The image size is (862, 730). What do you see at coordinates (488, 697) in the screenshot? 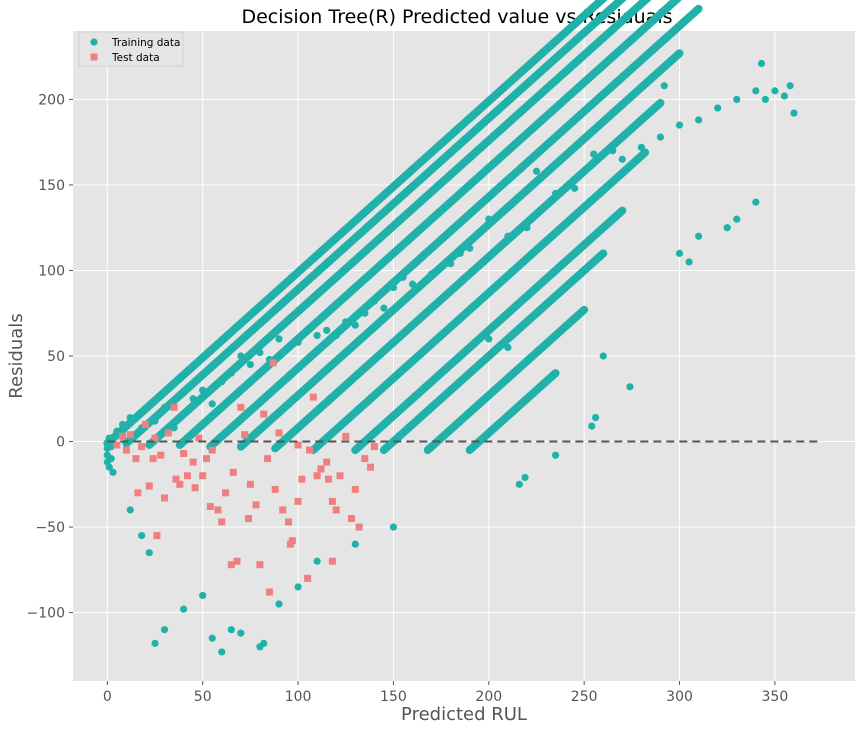
I see `x-tick-label: 200` at bounding box center [488, 697].